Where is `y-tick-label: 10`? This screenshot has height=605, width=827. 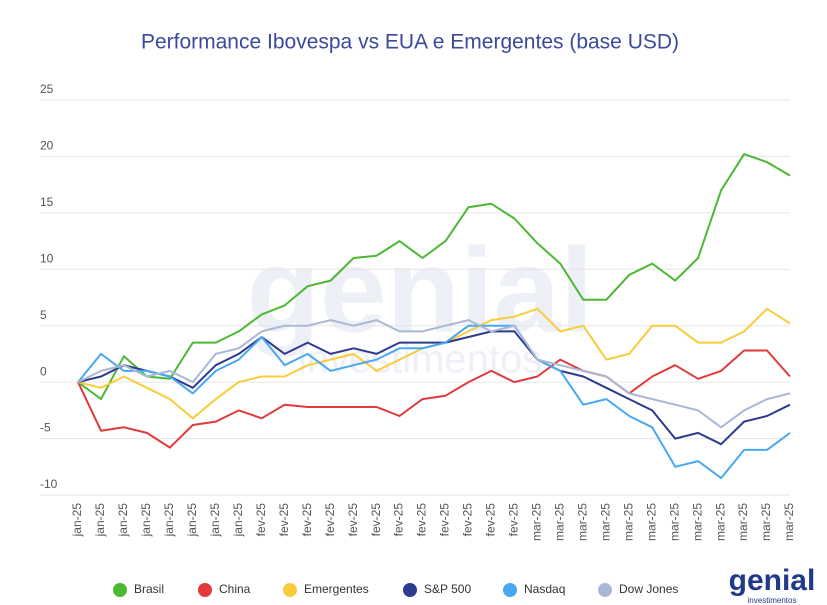 y-tick-label: 10 is located at coordinates (47, 258).